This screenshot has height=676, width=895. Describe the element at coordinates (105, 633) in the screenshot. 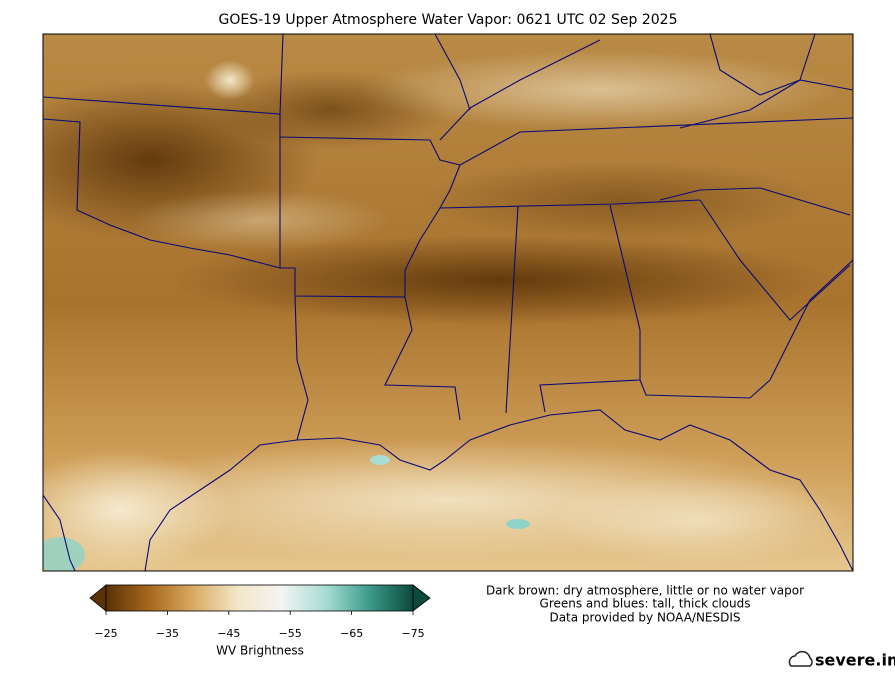

I see `colorbar-tick-label: −25` at that location.